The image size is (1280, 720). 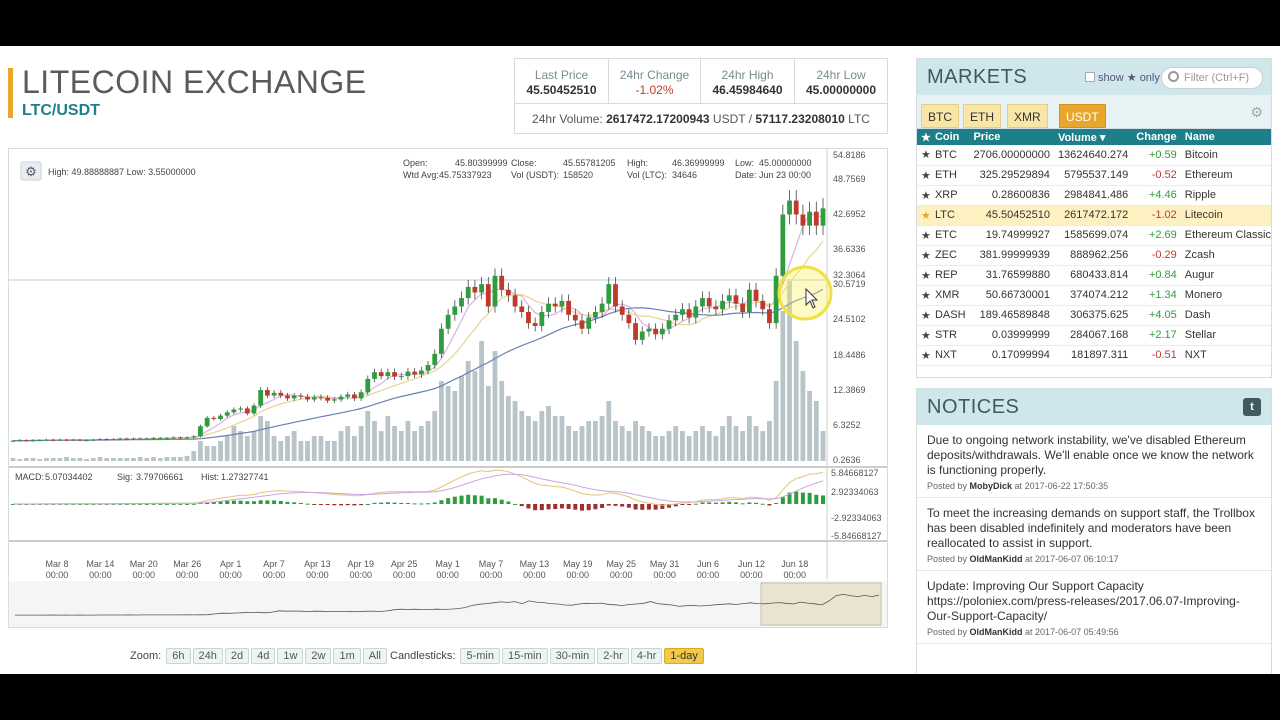 What do you see at coordinates (950, 137) in the screenshot?
I see `column-header: Coin` at bounding box center [950, 137].